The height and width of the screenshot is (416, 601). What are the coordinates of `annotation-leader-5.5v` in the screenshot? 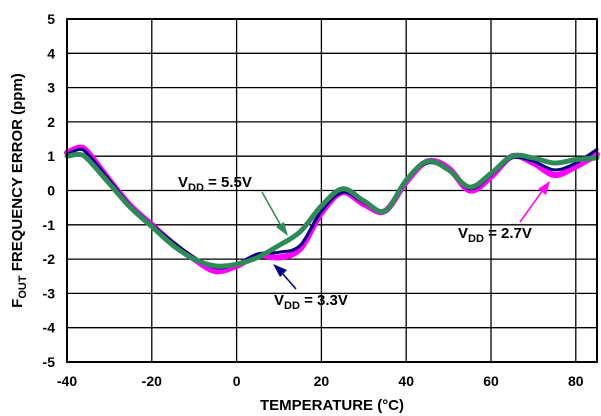 It's located at (271, 208).